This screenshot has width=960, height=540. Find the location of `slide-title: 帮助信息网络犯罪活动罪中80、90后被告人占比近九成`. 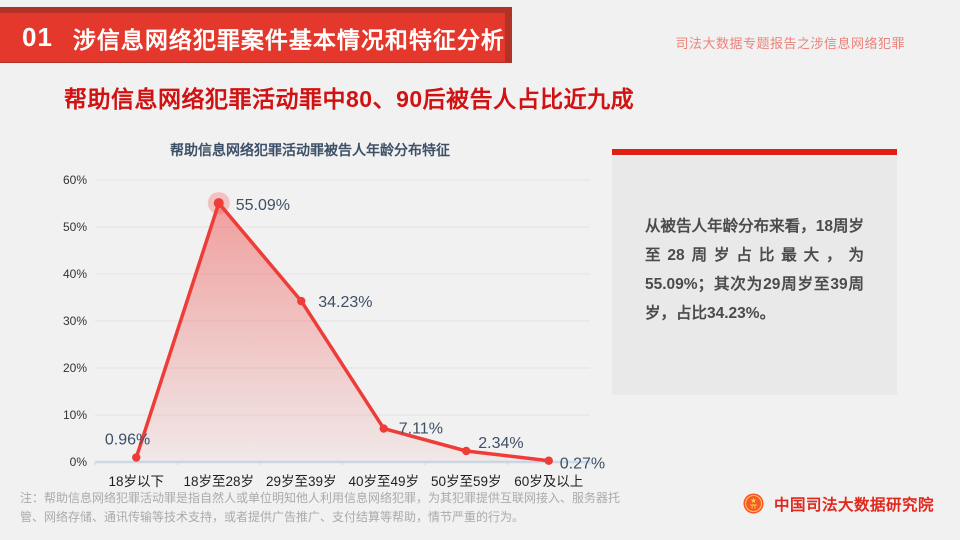

slide-title: 帮助信息网络犯罪活动罪中80、90后被告人占比近九成 is located at coordinates (349, 99).